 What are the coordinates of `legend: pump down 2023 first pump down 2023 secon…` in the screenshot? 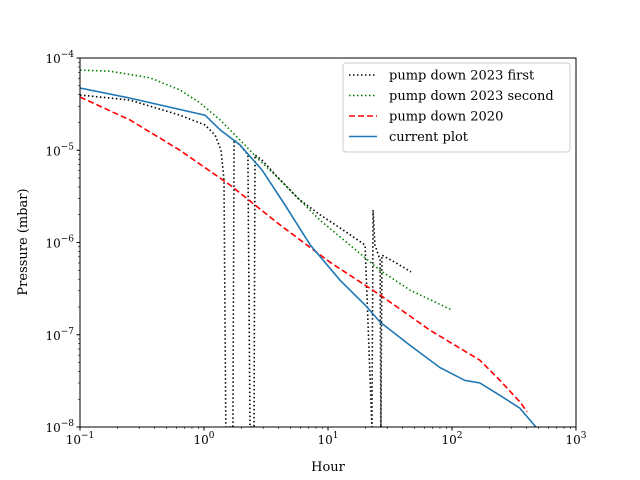 It's located at (456, 107).